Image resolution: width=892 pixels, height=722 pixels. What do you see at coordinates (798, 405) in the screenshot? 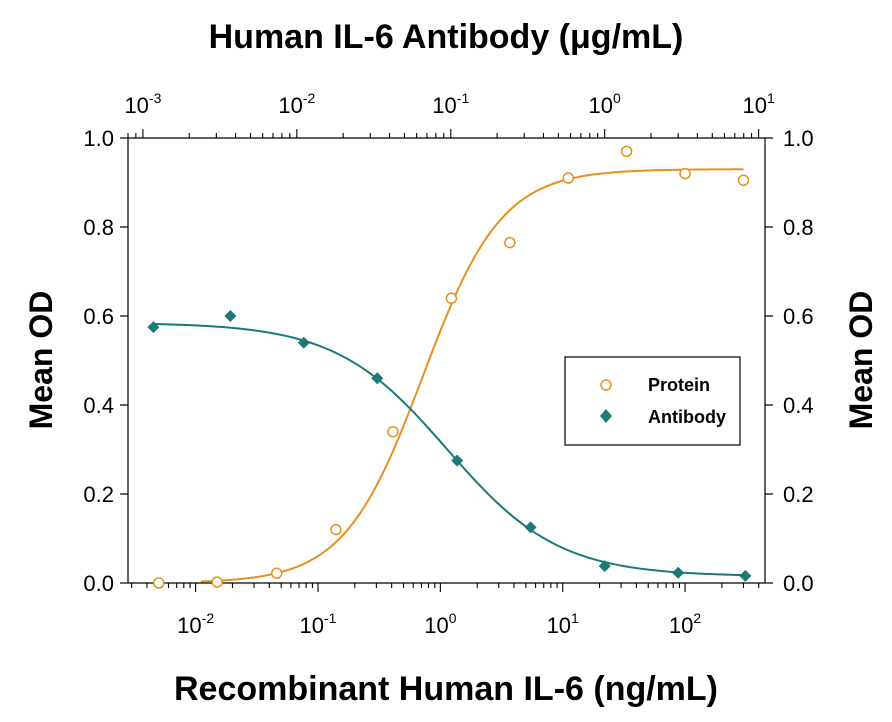
I see `y-tick-label-right: 0.4` at bounding box center [798, 405].